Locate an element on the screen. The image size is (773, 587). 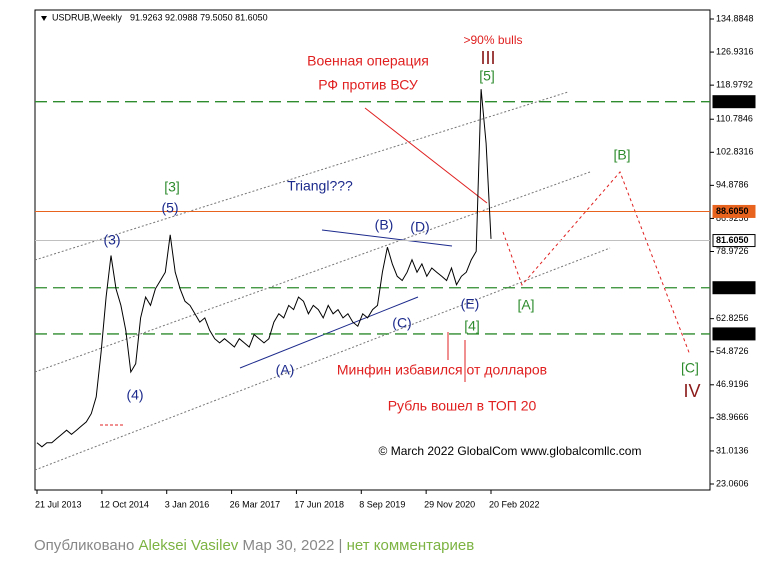
y-tick-label: 38.9666 is located at coordinates (732, 417).